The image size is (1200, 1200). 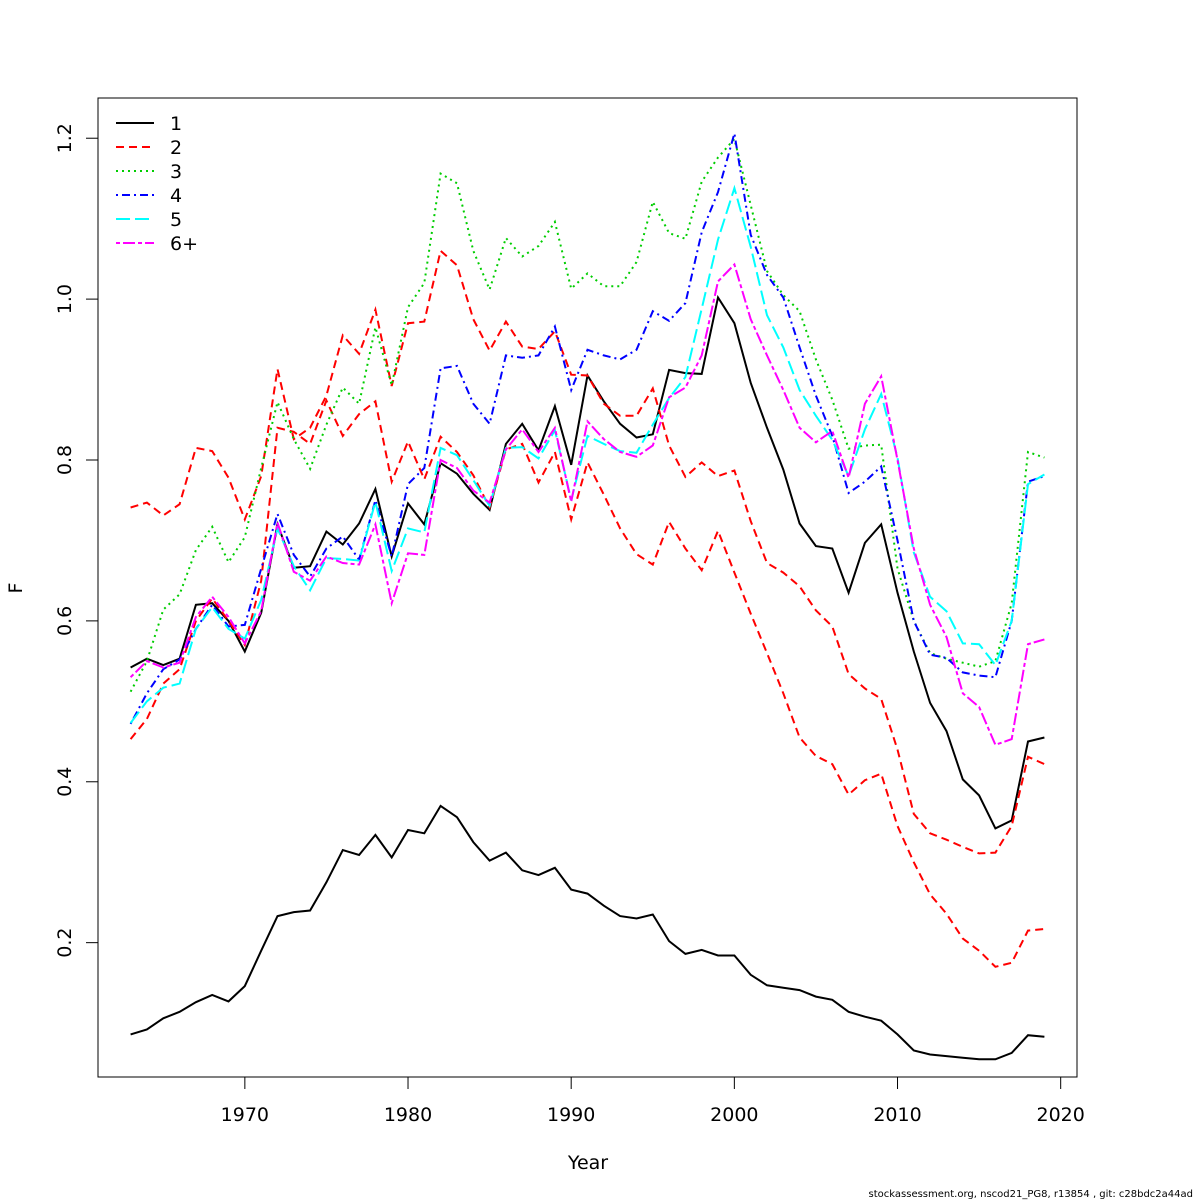 What do you see at coordinates (184, 244) in the screenshot?
I see `legend-label: 6+` at bounding box center [184, 244].